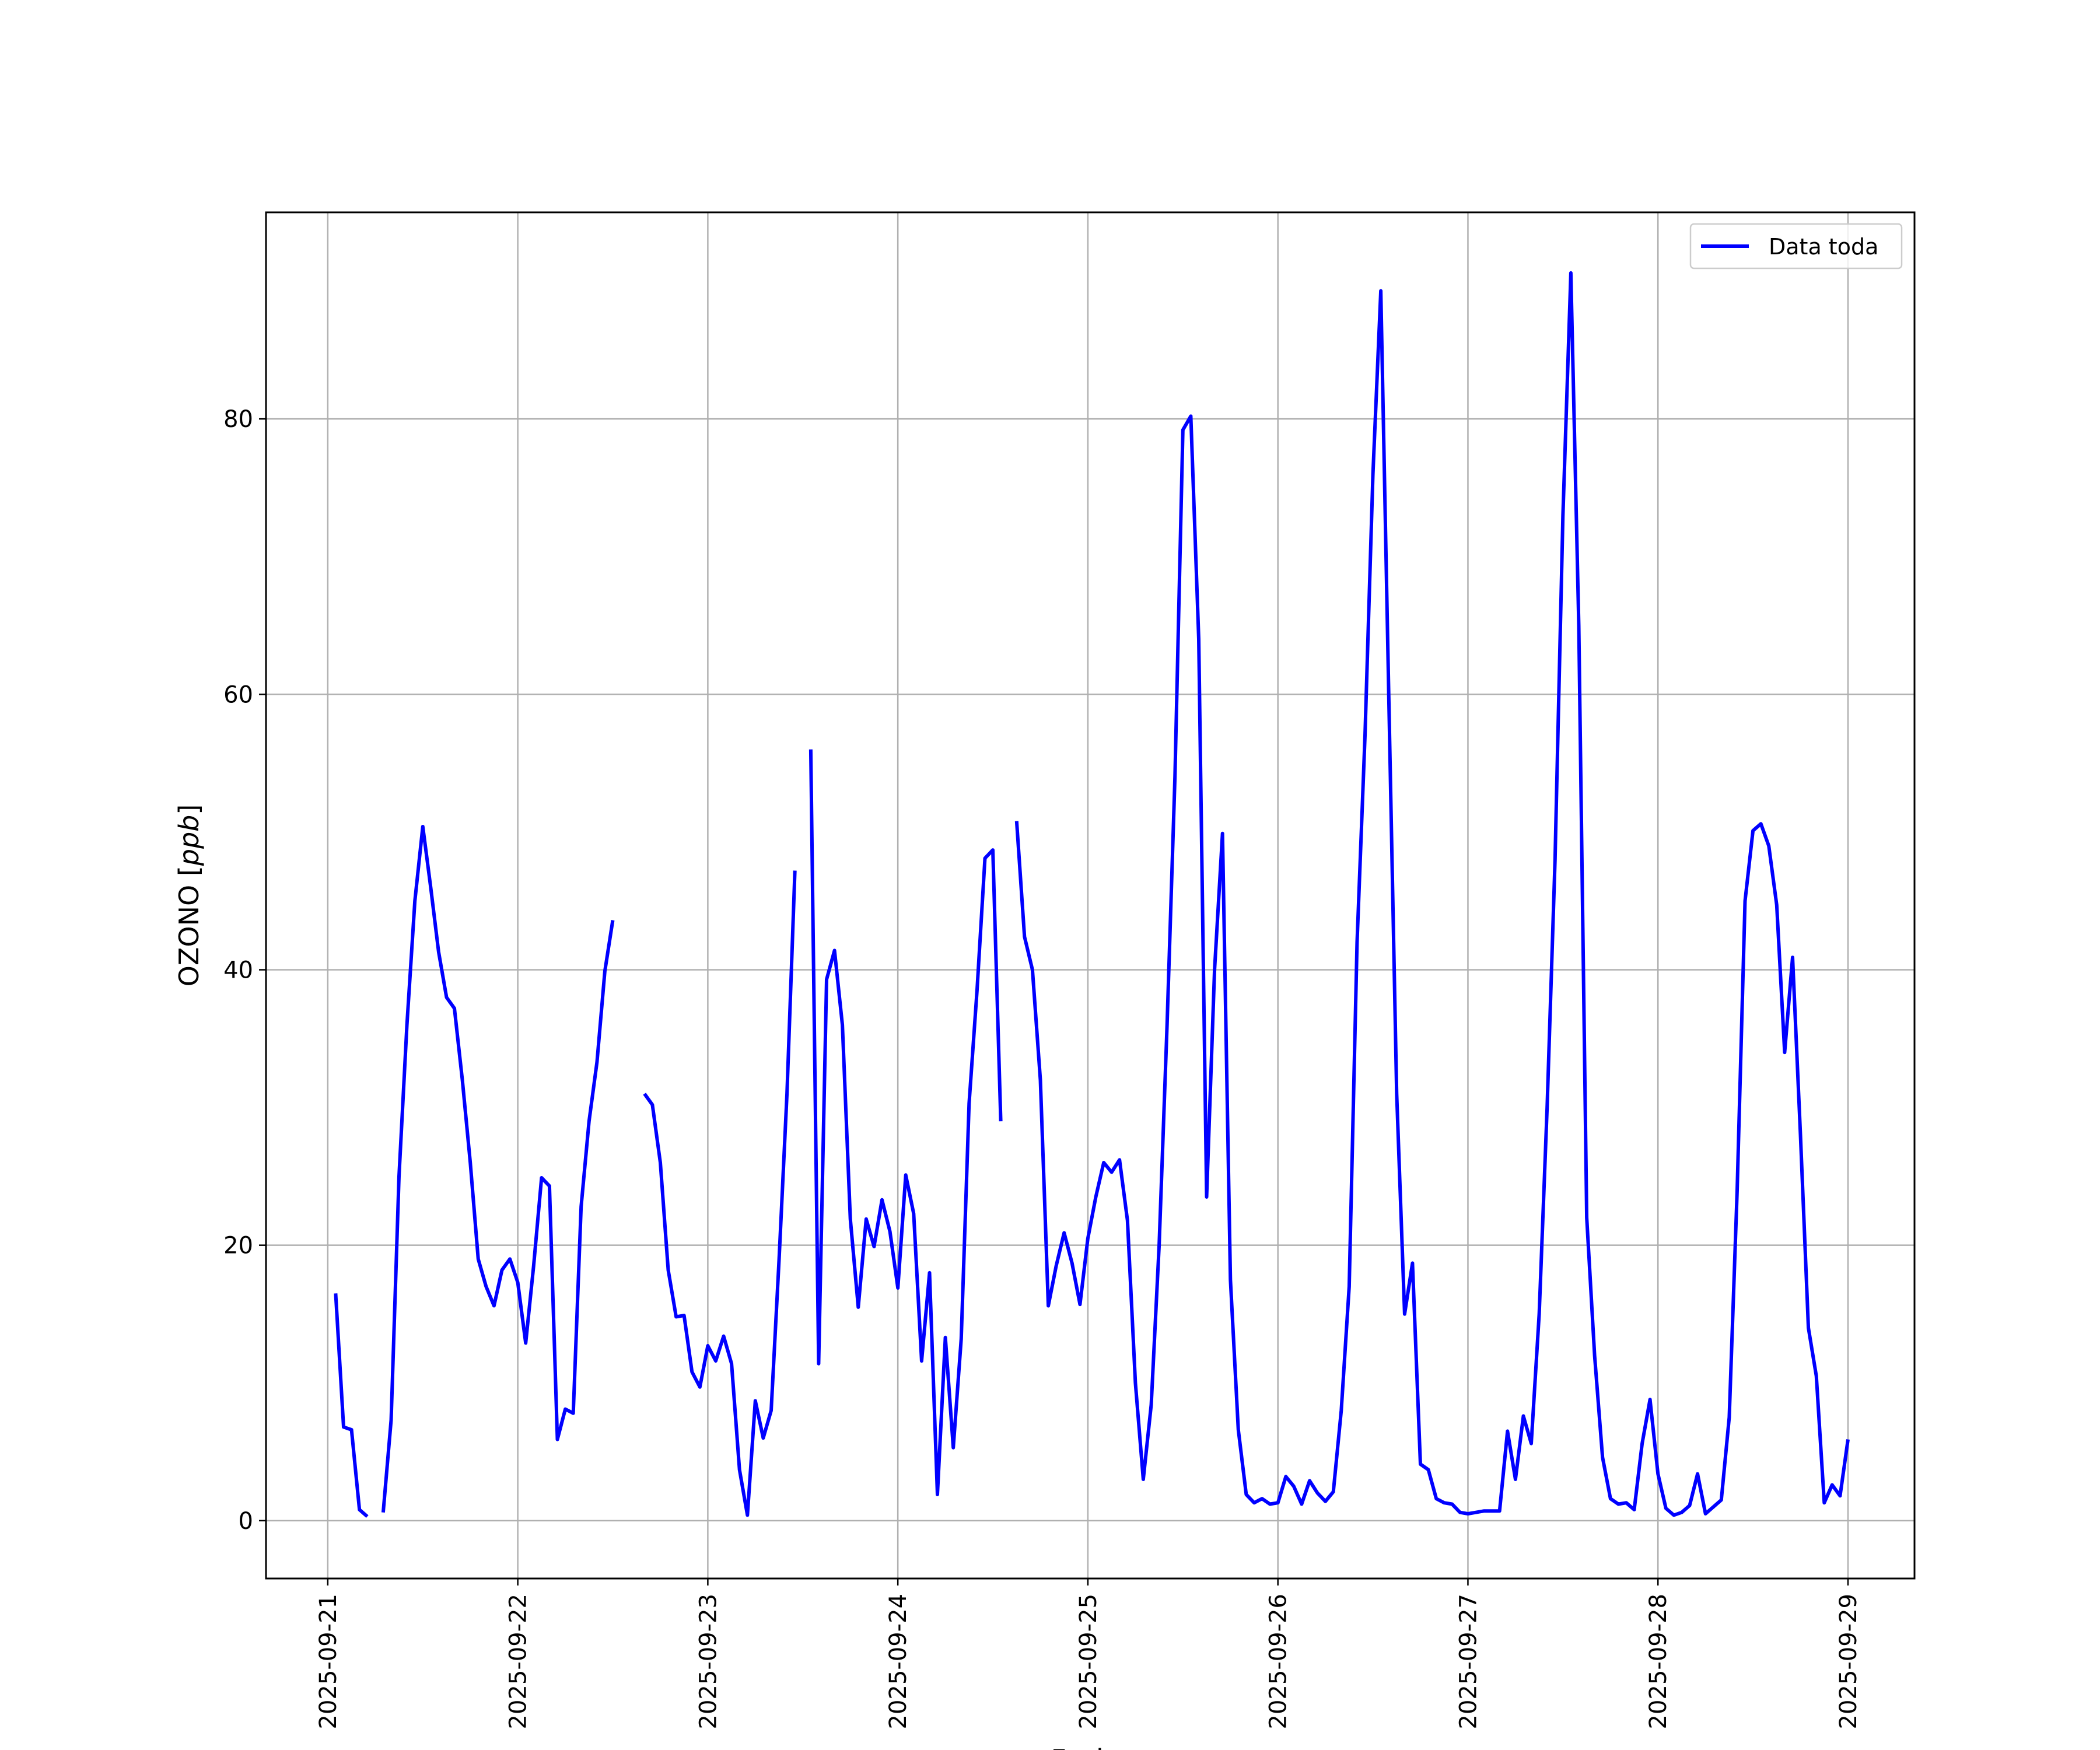 The image size is (2100, 1750). I want to click on y-tick-label: 80, so click(238, 419).